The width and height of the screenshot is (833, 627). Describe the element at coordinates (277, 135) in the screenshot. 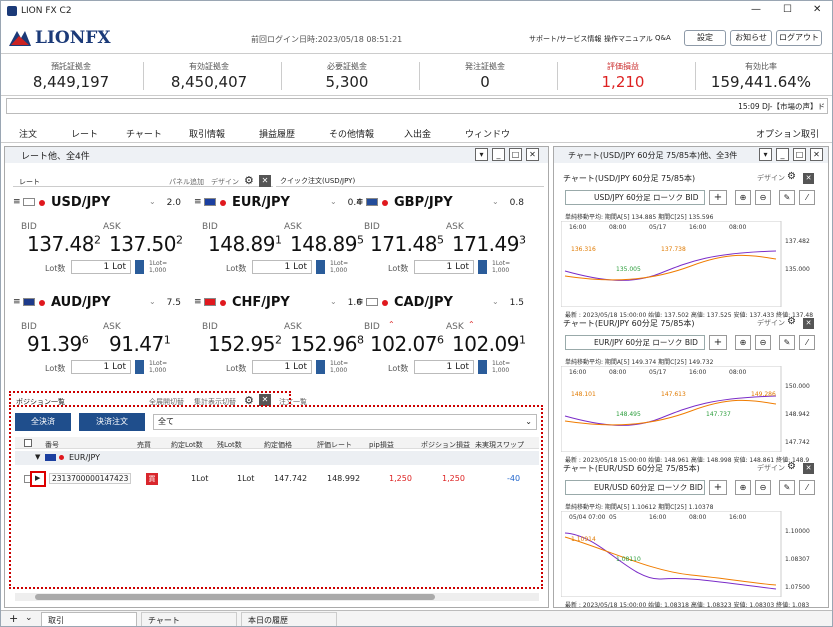

I see `menu-pl-history: 損益履歴` at that location.